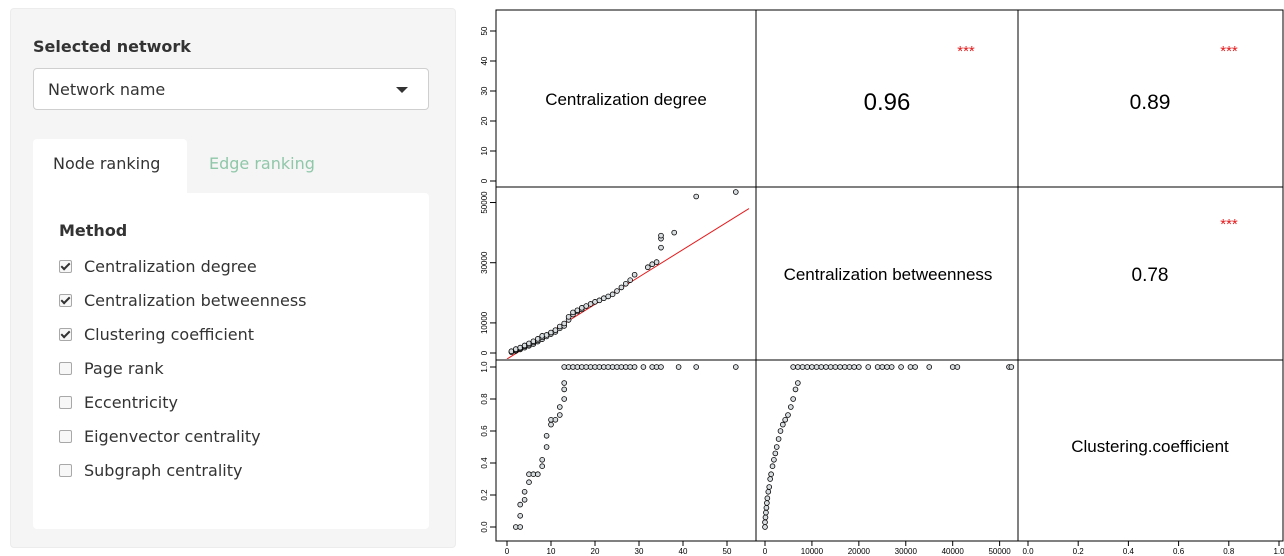 The width and height of the screenshot is (1284, 556). I want to click on corr-betweenness-clustering-stars: ***, so click(1229, 224).